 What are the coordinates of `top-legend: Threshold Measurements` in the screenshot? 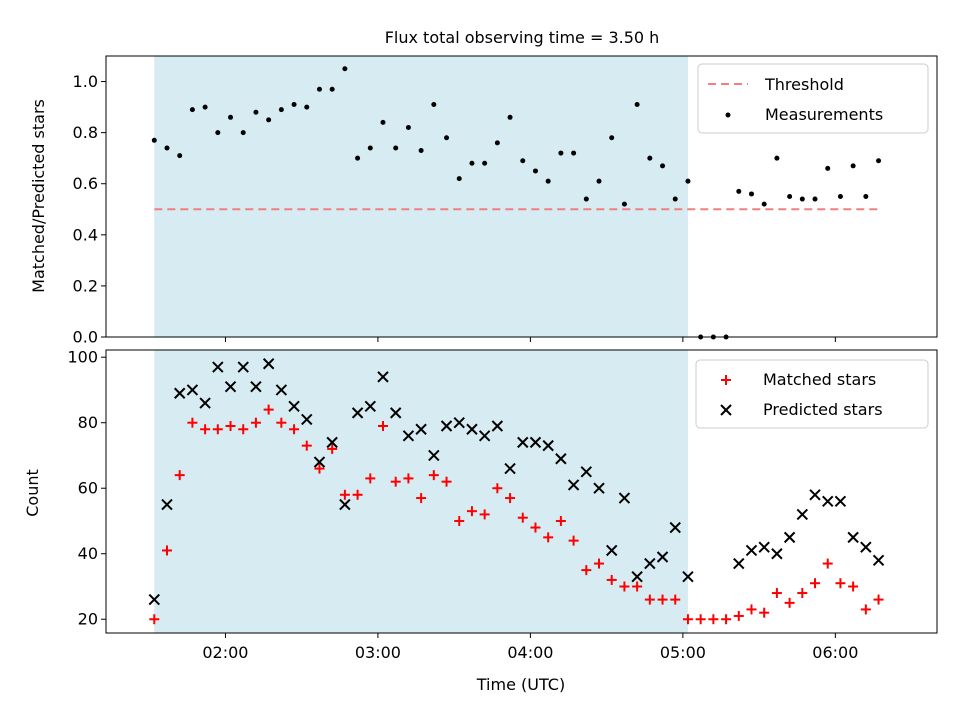 It's located at (813, 98).